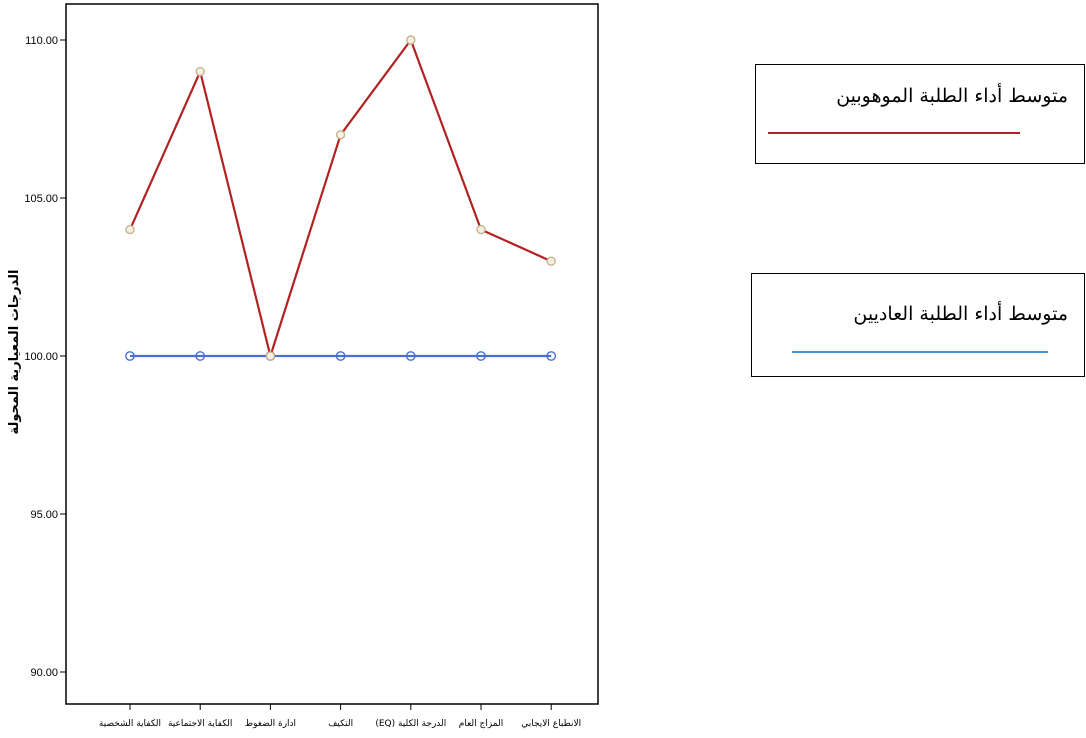 This screenshot has height=738, width=1086. What do you see at coordinates (481, 724) in the screenshot?
I see `x-tick-label: المزاج العام` at bounding box center [481, 724].